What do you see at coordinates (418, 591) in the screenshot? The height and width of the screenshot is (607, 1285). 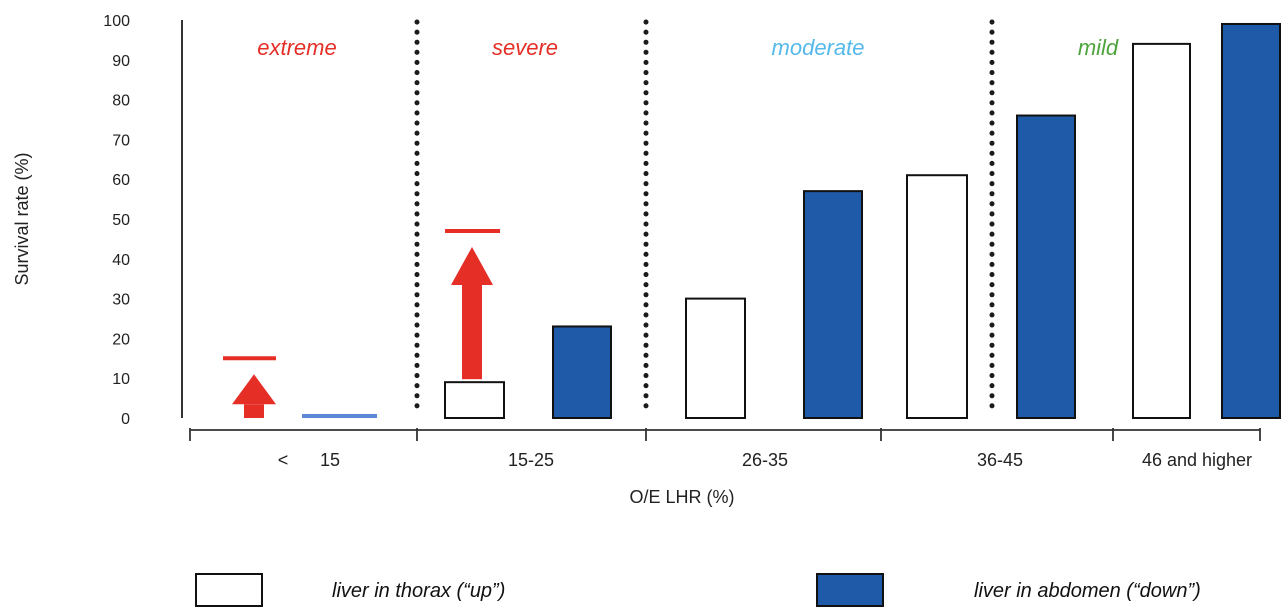 I see `legend-label: liver in thorax (“up”)` at bounding box center [418, 591].